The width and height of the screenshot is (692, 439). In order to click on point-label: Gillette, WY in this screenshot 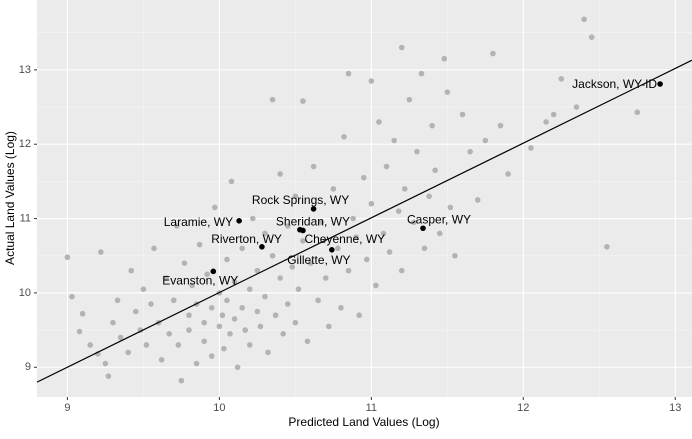, I will do `click(318, 260)`.